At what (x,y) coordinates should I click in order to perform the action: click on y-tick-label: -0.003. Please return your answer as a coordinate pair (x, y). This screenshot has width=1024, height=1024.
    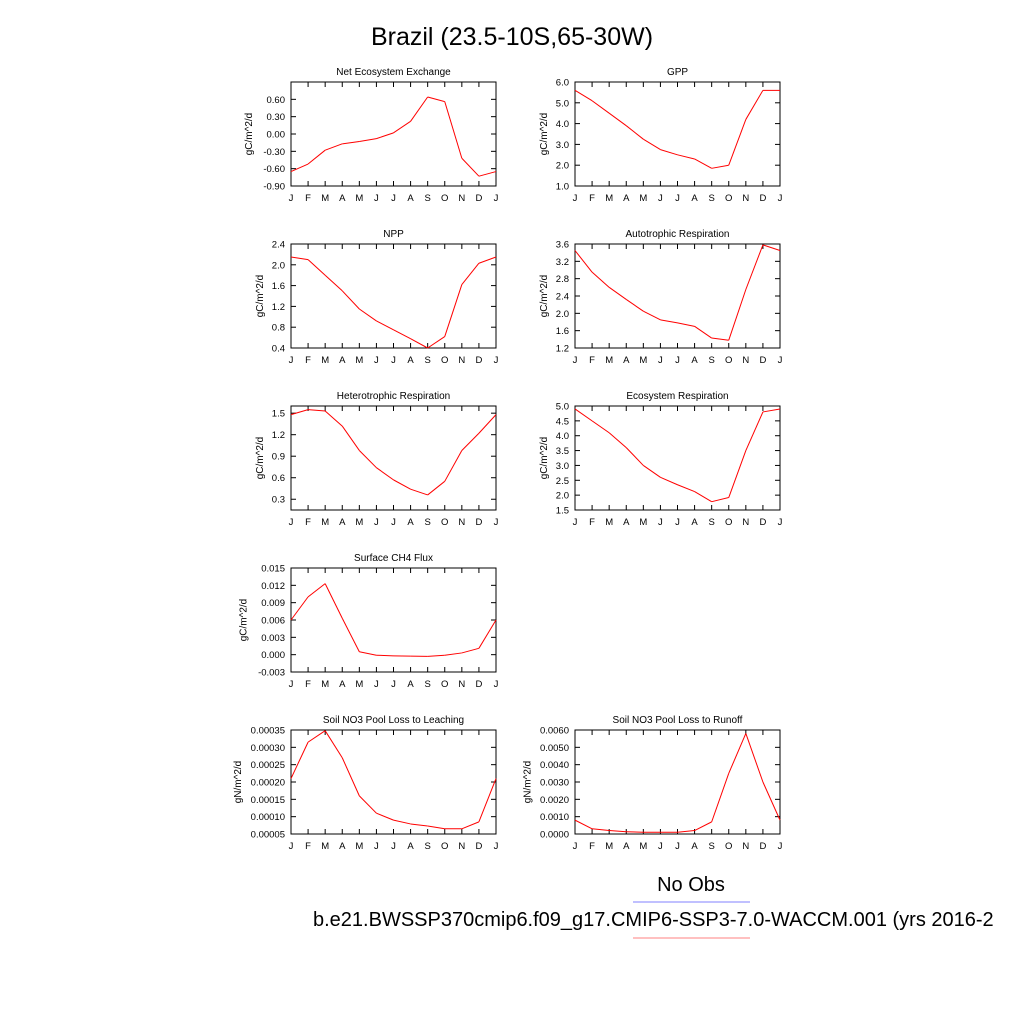
    Looking at the image, I should click on (271, 673).